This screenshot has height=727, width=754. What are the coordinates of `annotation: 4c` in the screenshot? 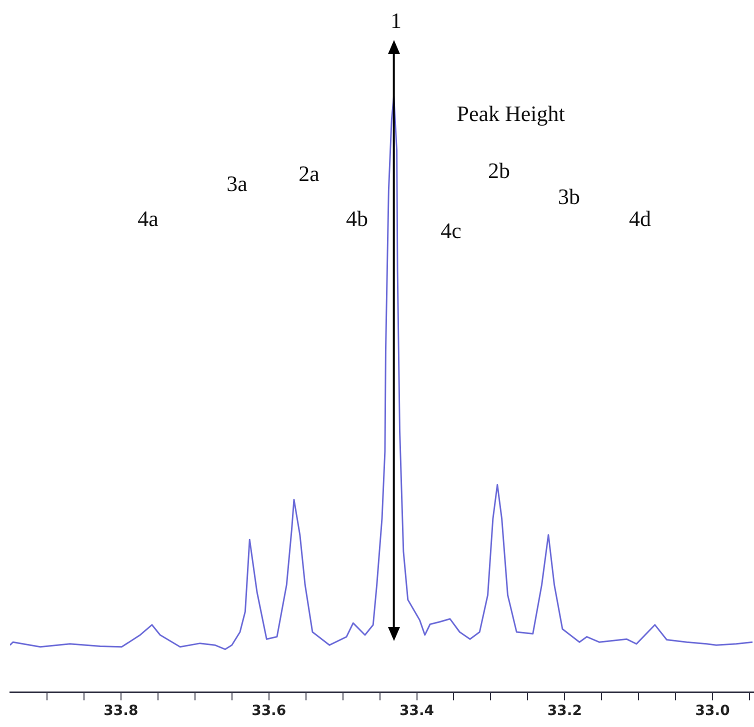 It's located at (451, 230).